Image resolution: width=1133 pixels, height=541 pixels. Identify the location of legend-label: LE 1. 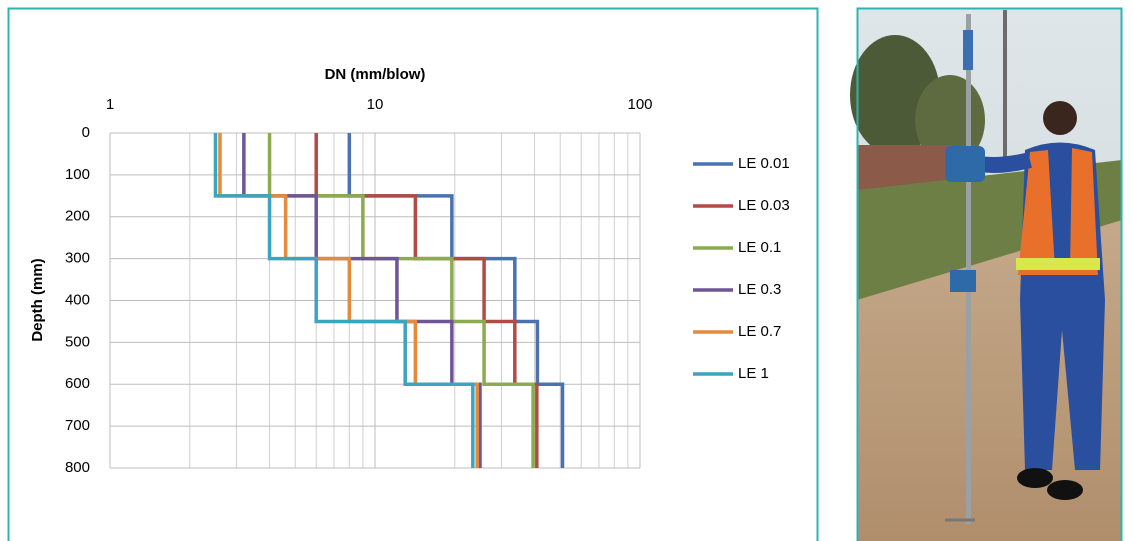
(753, 373).